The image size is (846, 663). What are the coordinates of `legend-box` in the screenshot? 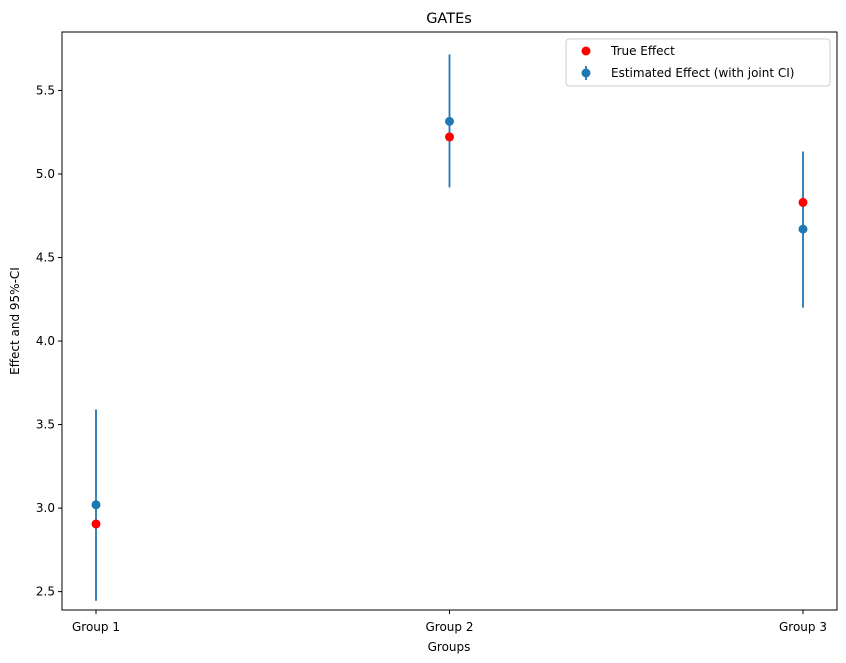 It's located at (698, 62).